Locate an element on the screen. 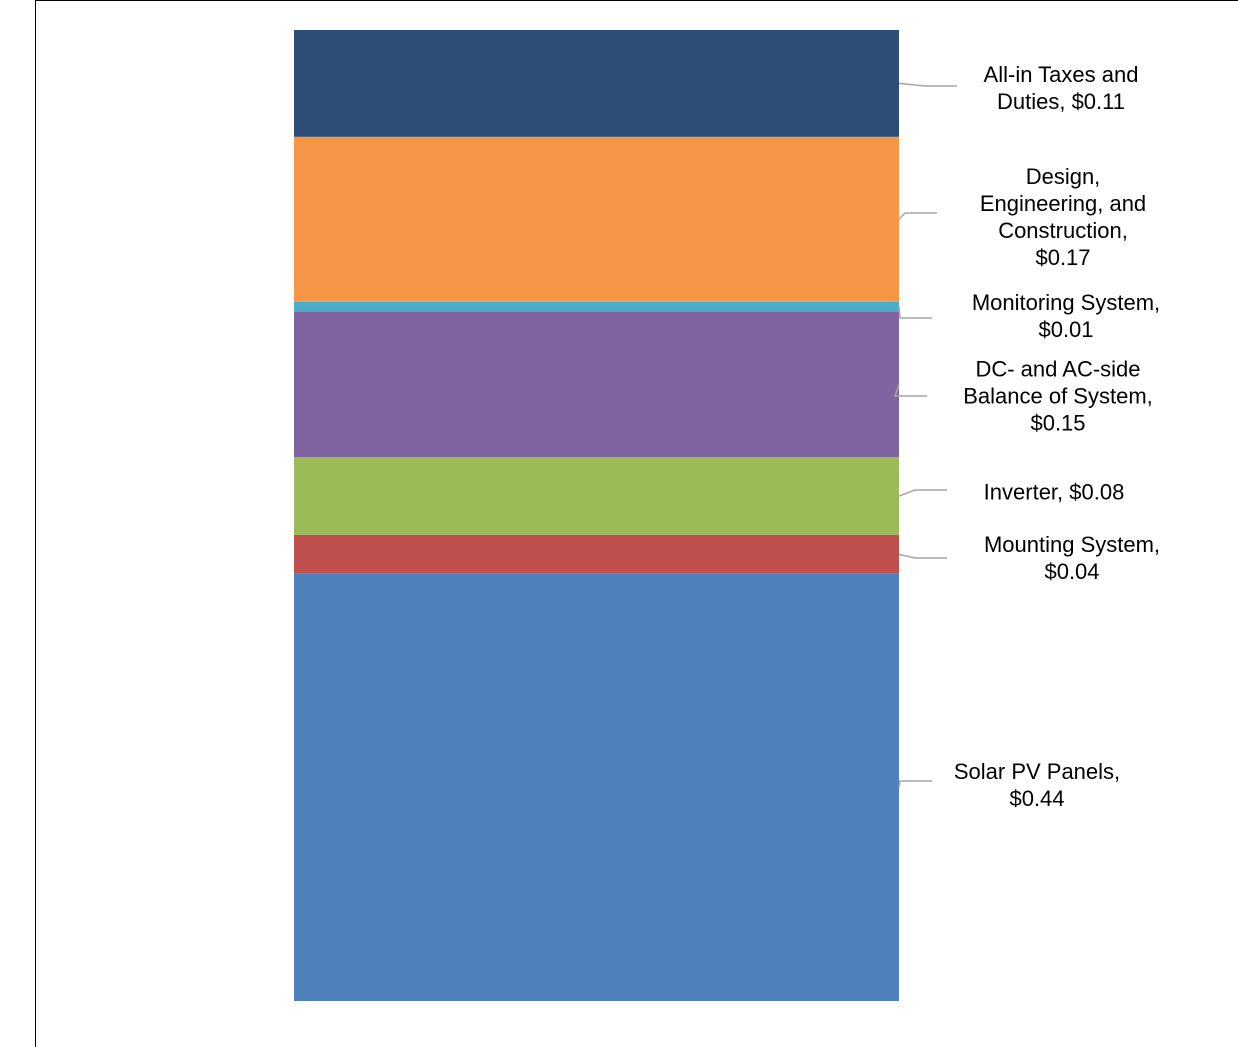 The image size is (1238, 1047). data-label-line: $0.04 is located at coordinates (1071, 571).